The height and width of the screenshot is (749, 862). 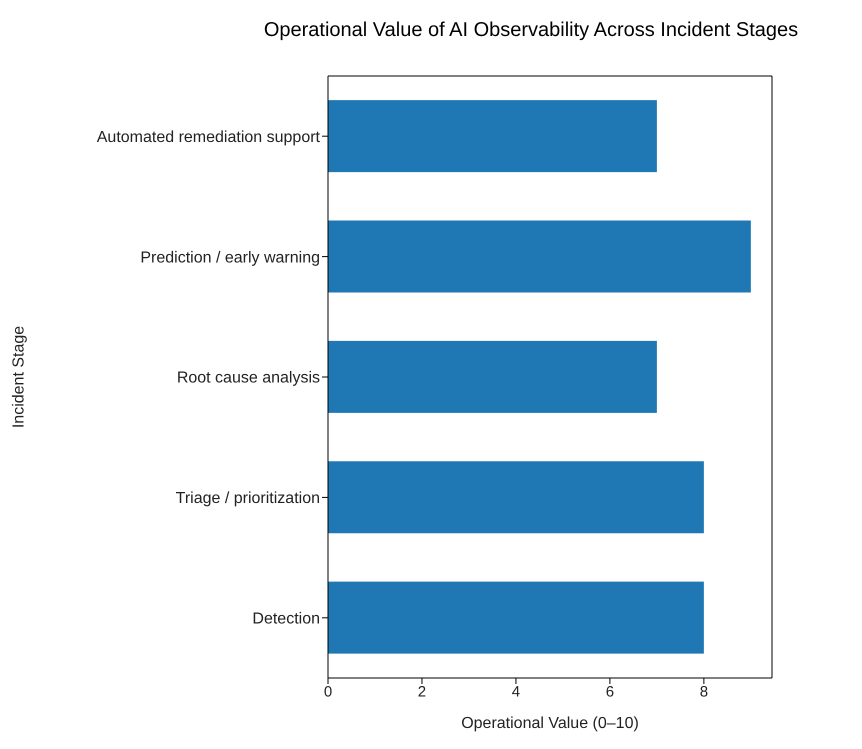 What do you see at coordinates (531, 30) in the screenshot?
I see `chart-title: Operational Value of AI Observability Across Incident Stages` at bounding box center [531, 30].